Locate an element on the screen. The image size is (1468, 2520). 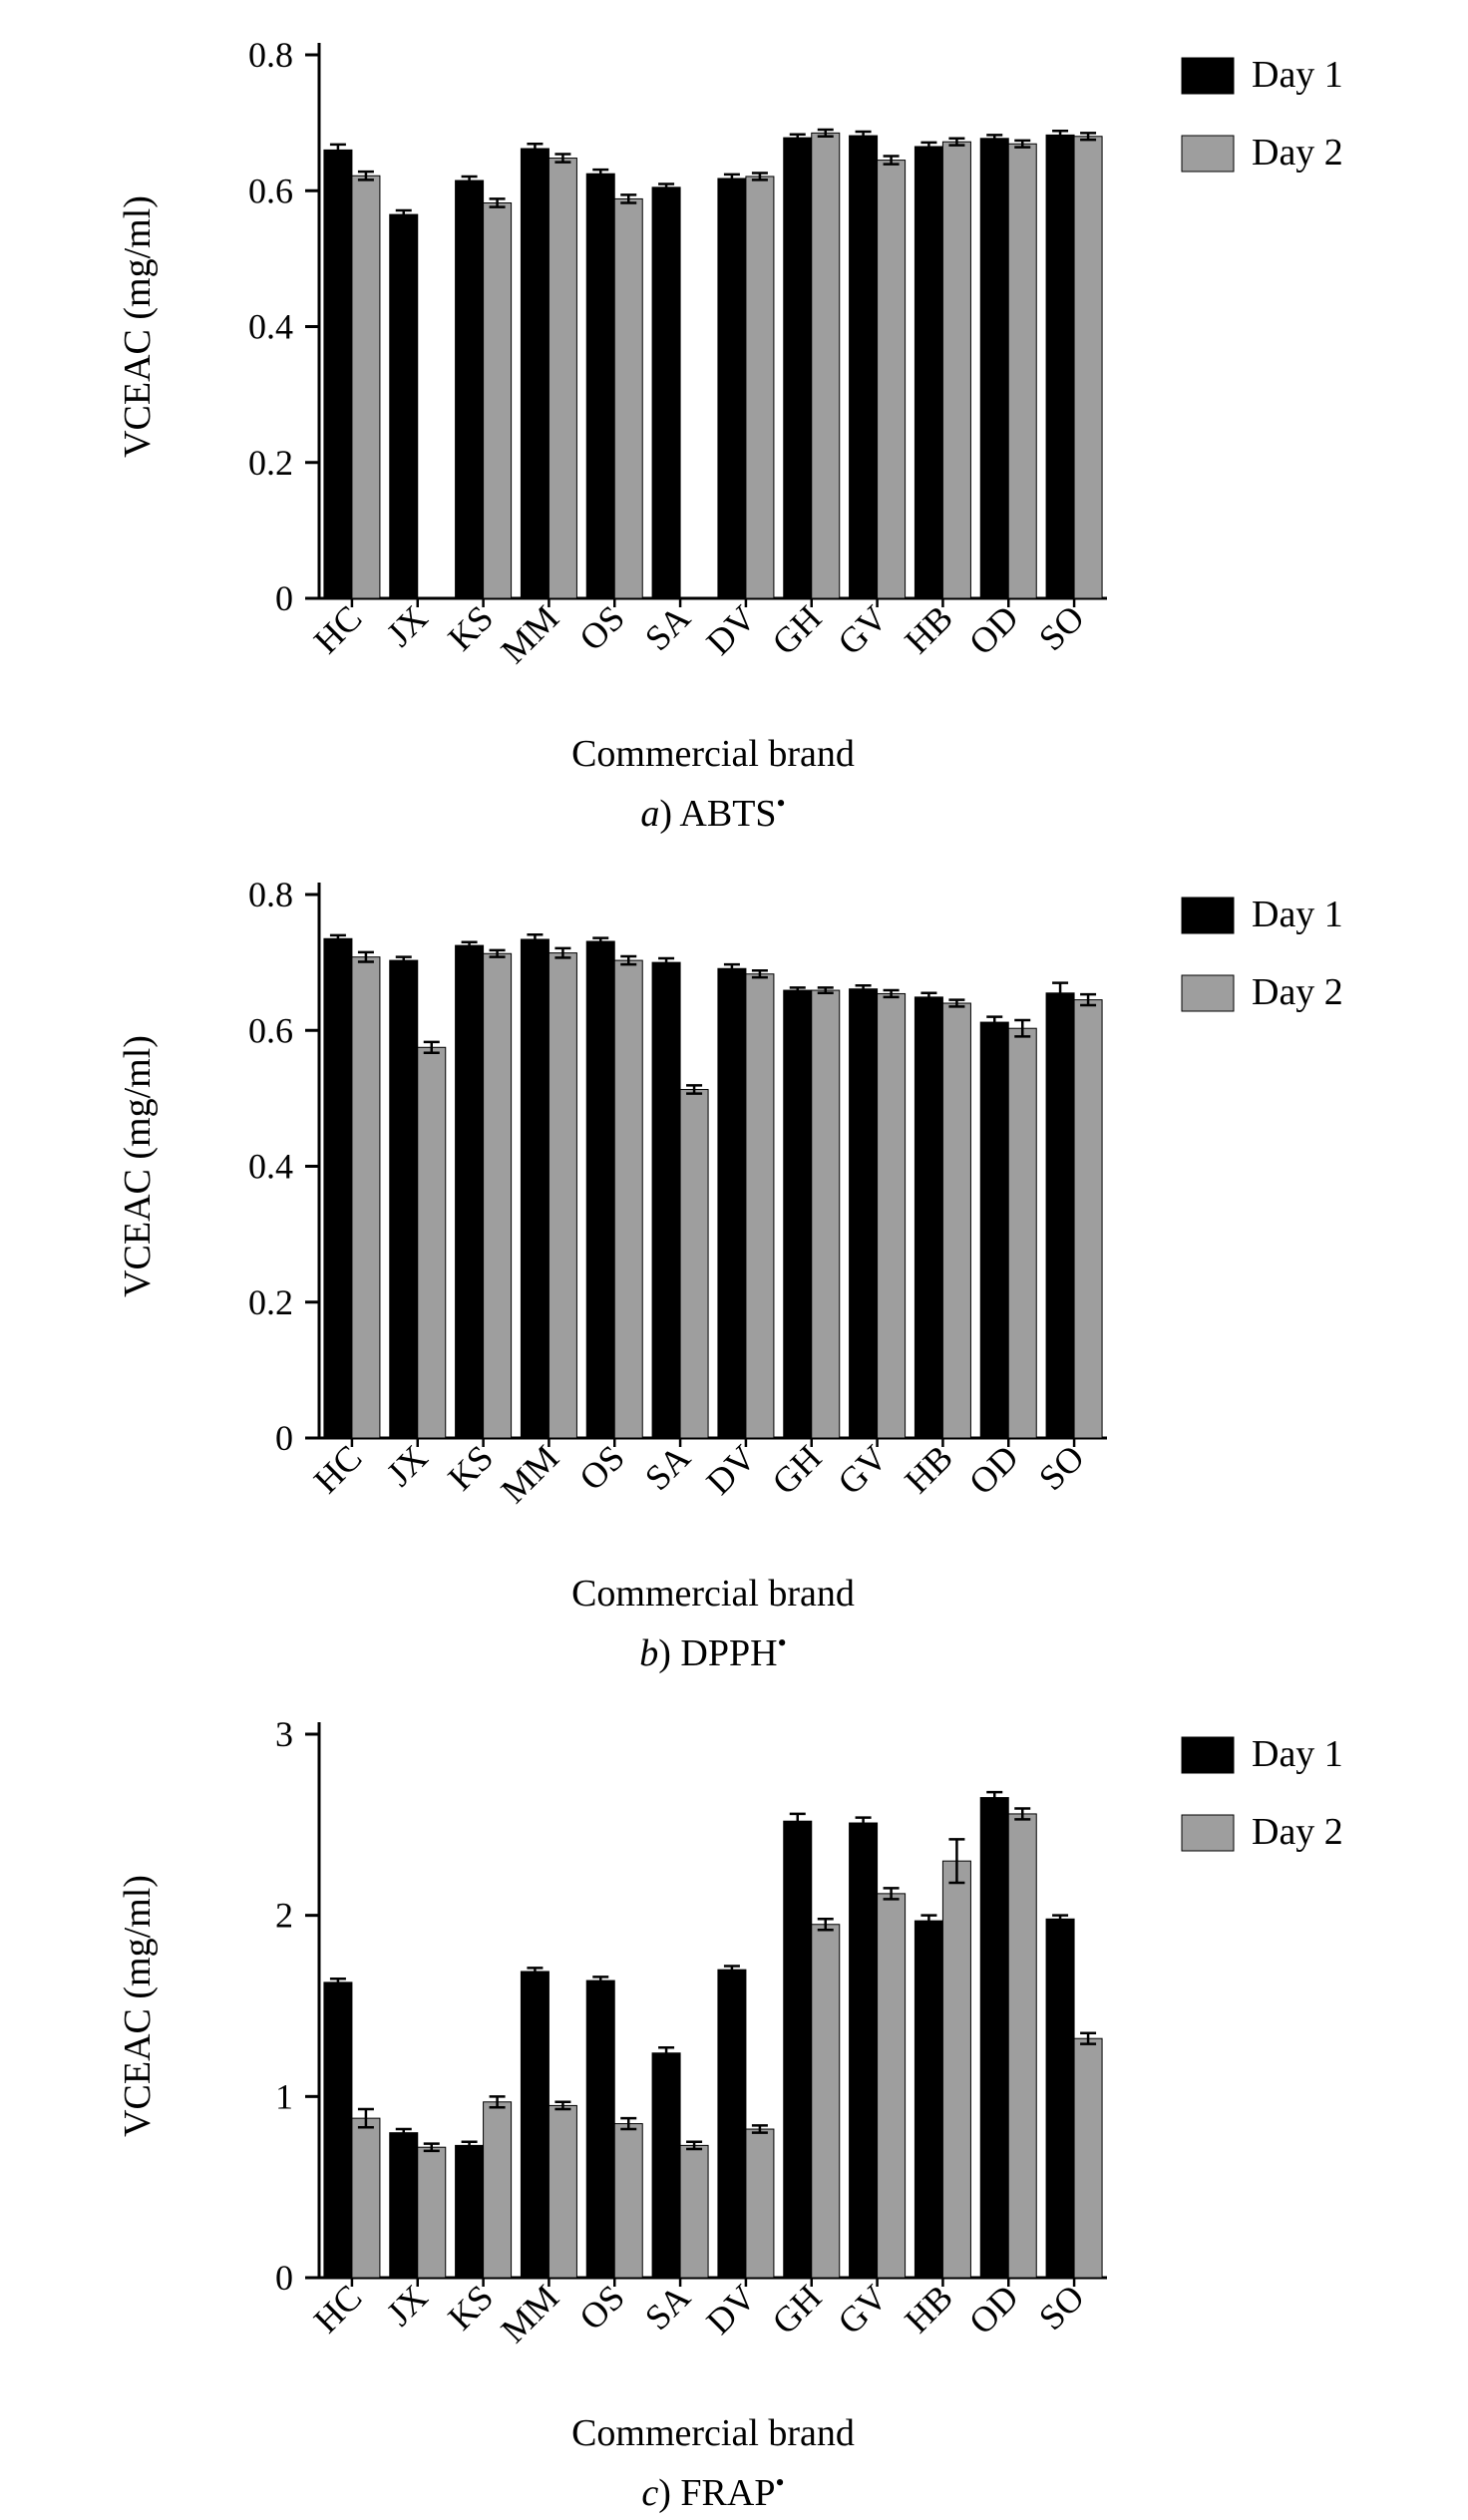
chart-caption: c) FRAP• is located at coordinates (712, 2491).